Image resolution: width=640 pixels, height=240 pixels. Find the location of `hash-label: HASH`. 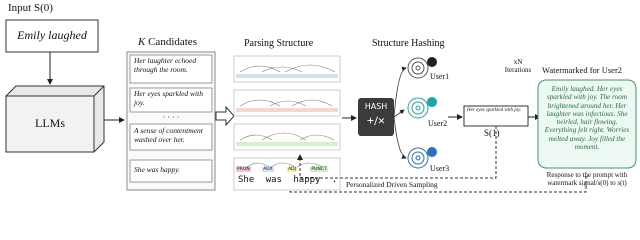

hash-label: HASH is located at coordinates (376, 106).